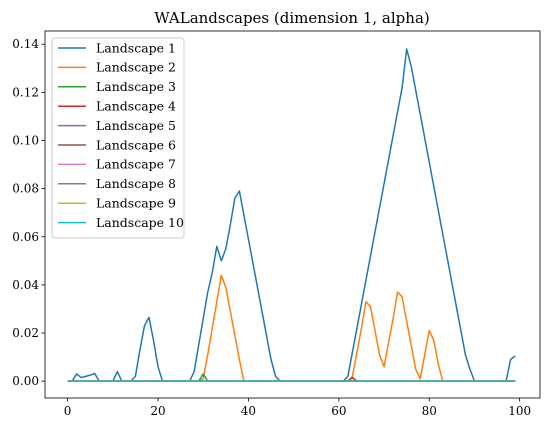  Describe the element at coordinates (297, 408) in the screenshot. I see `x-axis: 0 20 40 60 80 100` at that location.